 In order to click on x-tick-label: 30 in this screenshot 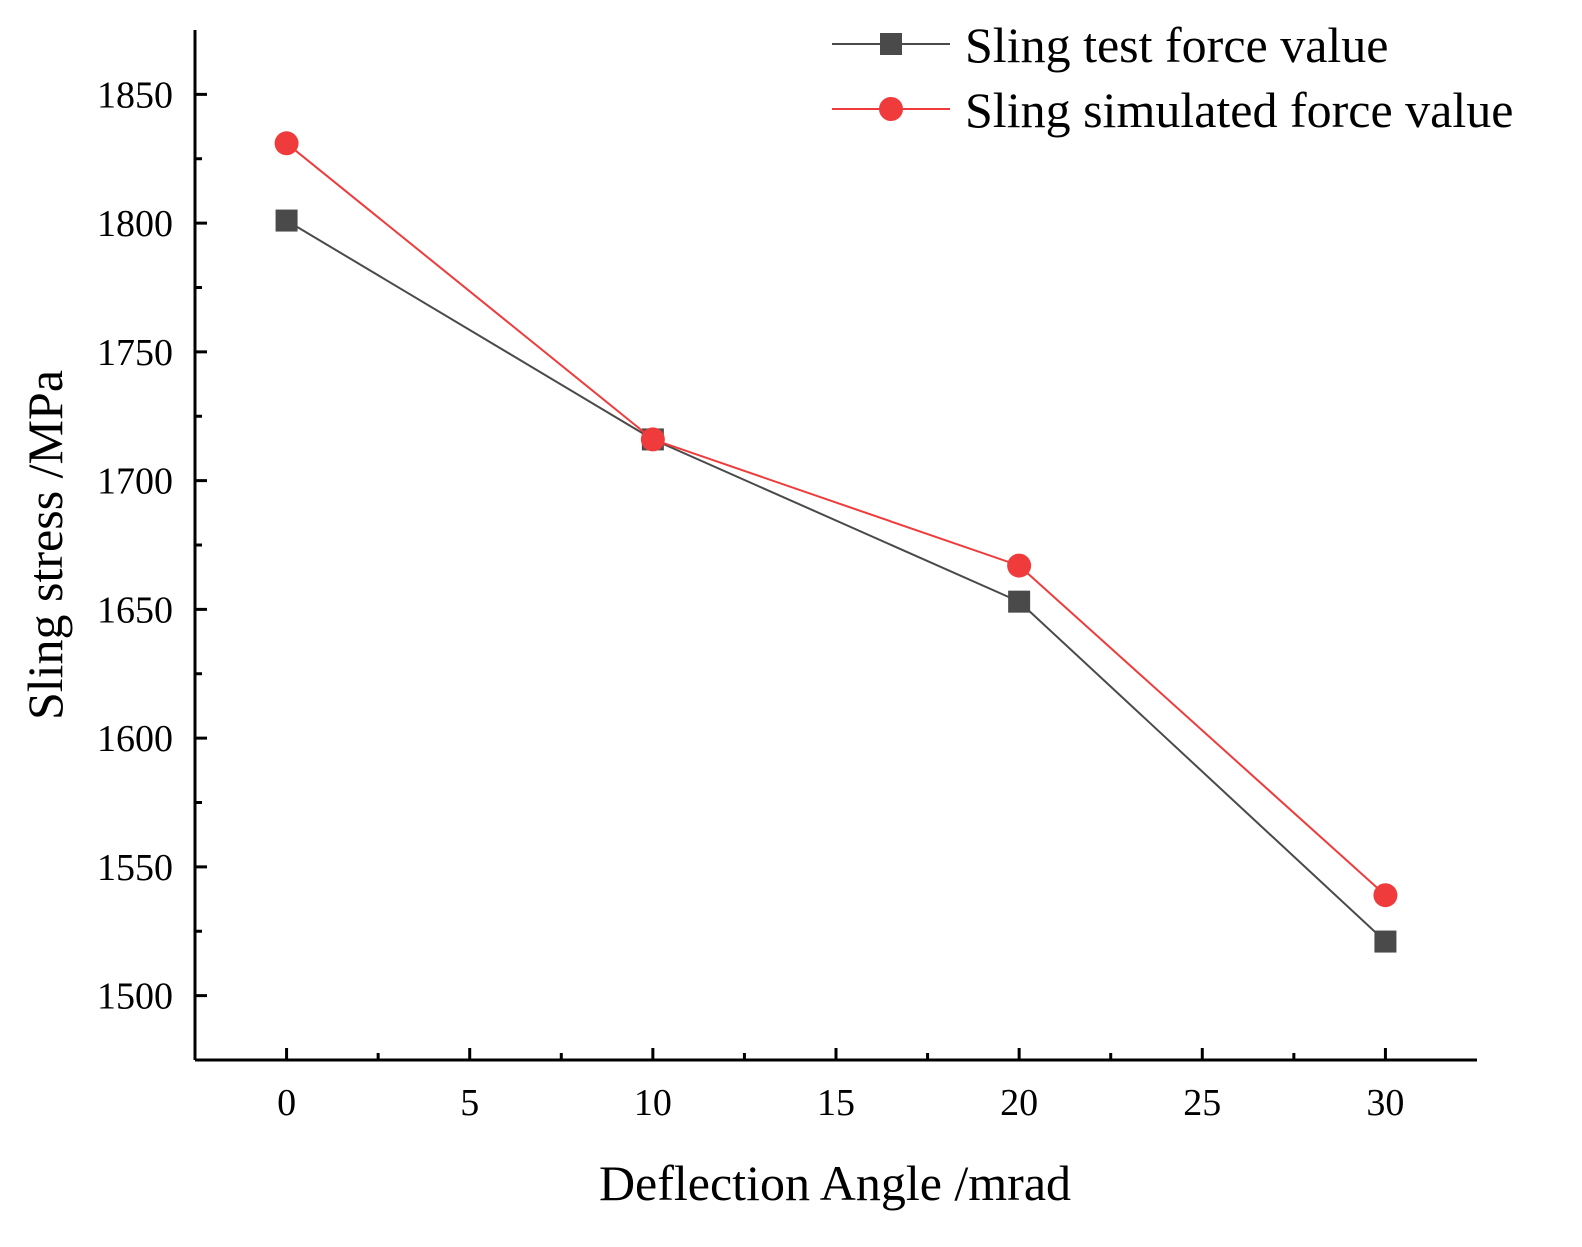, I will do `click(1385, 1103)`.